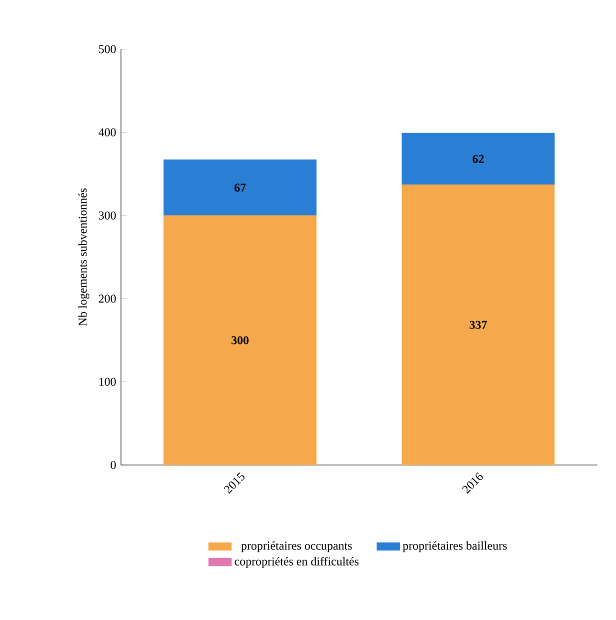 This screenshot has width=616, height=620. What do you see at coordinates (107, 298) in the screenshot?
I see `y-tick-label: 200` at bounding box center [107, 298].